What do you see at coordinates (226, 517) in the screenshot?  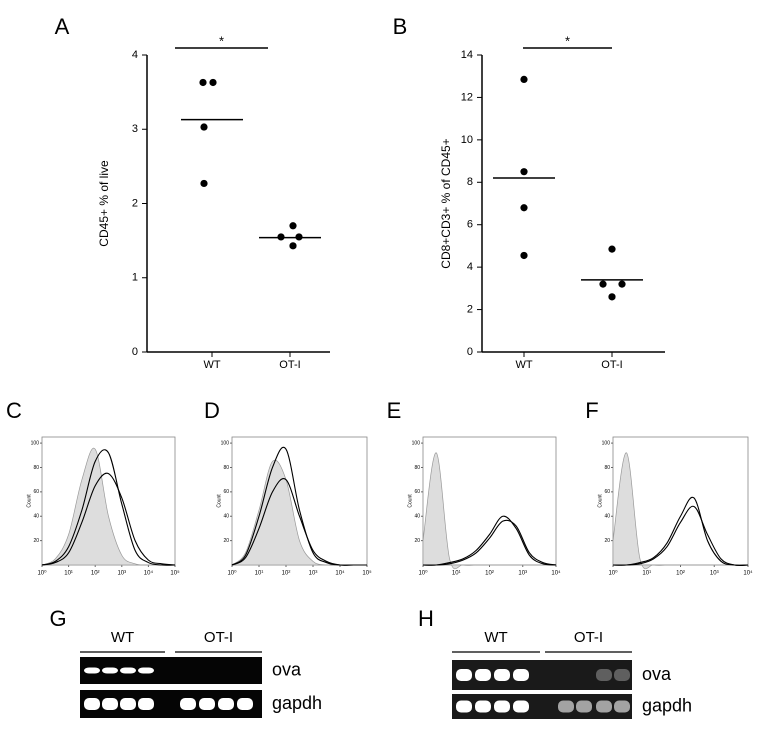 I see `y-tick-label: 40` at bounding box center [226, 517].